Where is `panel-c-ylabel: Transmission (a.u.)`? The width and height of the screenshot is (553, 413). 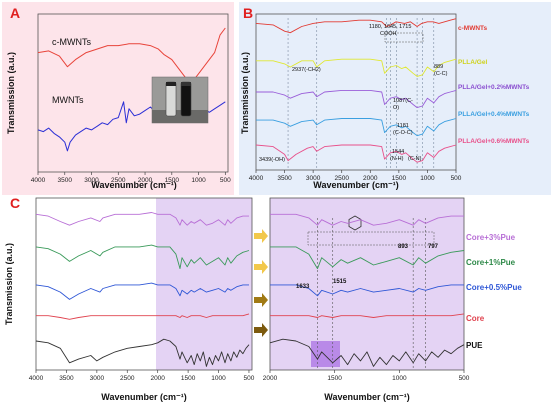
panel-c-ylabel: Transmission (a.u.) is located at coordinates (9, 284).